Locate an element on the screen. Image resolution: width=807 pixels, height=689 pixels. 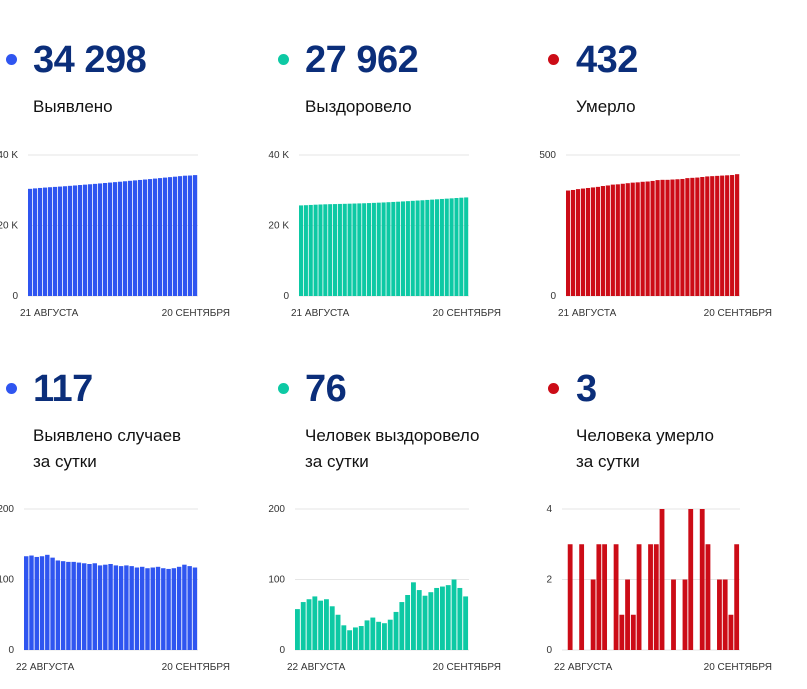
stat-label: Выявлено is located at coordinates (73, 106).